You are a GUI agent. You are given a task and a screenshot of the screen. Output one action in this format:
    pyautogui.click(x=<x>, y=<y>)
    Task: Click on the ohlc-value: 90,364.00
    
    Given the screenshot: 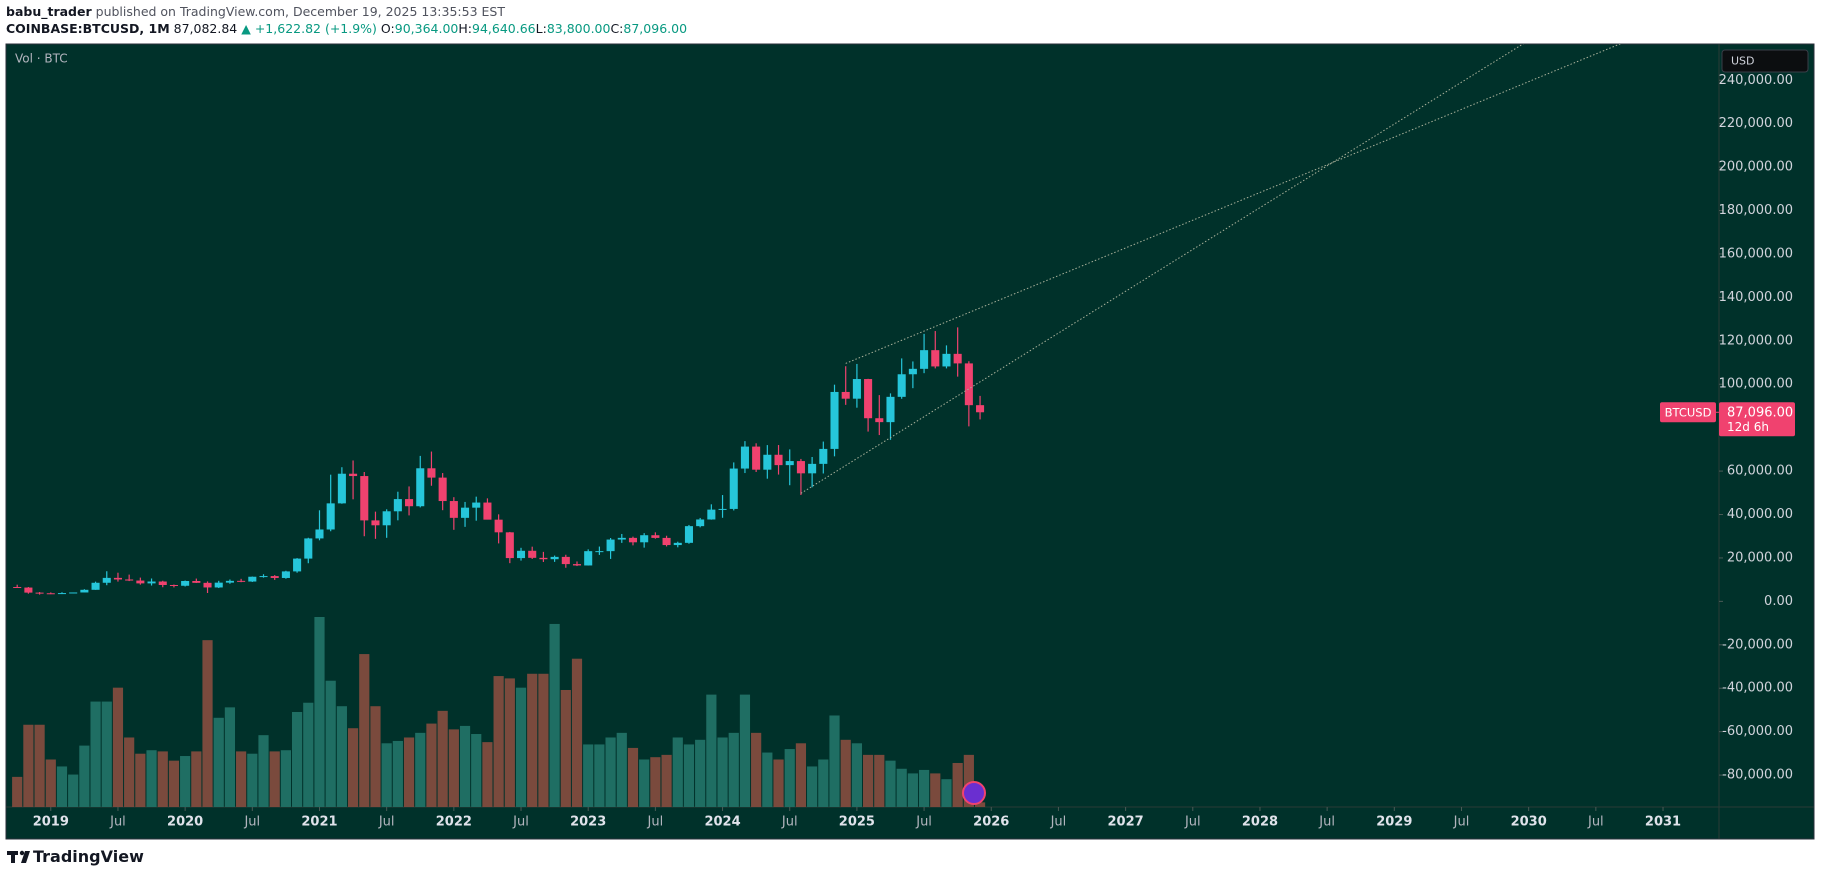 What is the action you would take?
    pyautogui.click(x=426, y=28)
    